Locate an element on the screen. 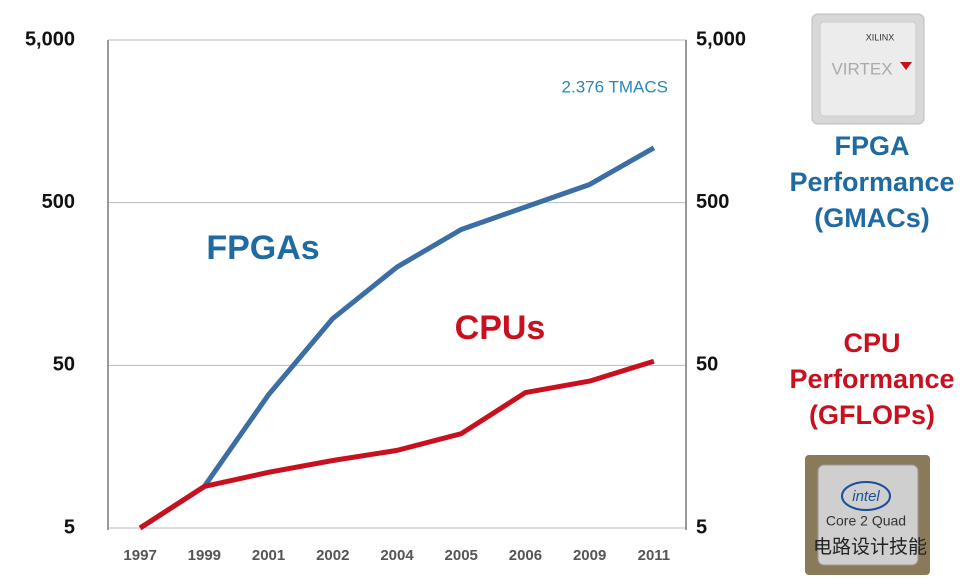 The image size is (979, 588). x-tick-label: 2005 is located at coordinates (461, 555).